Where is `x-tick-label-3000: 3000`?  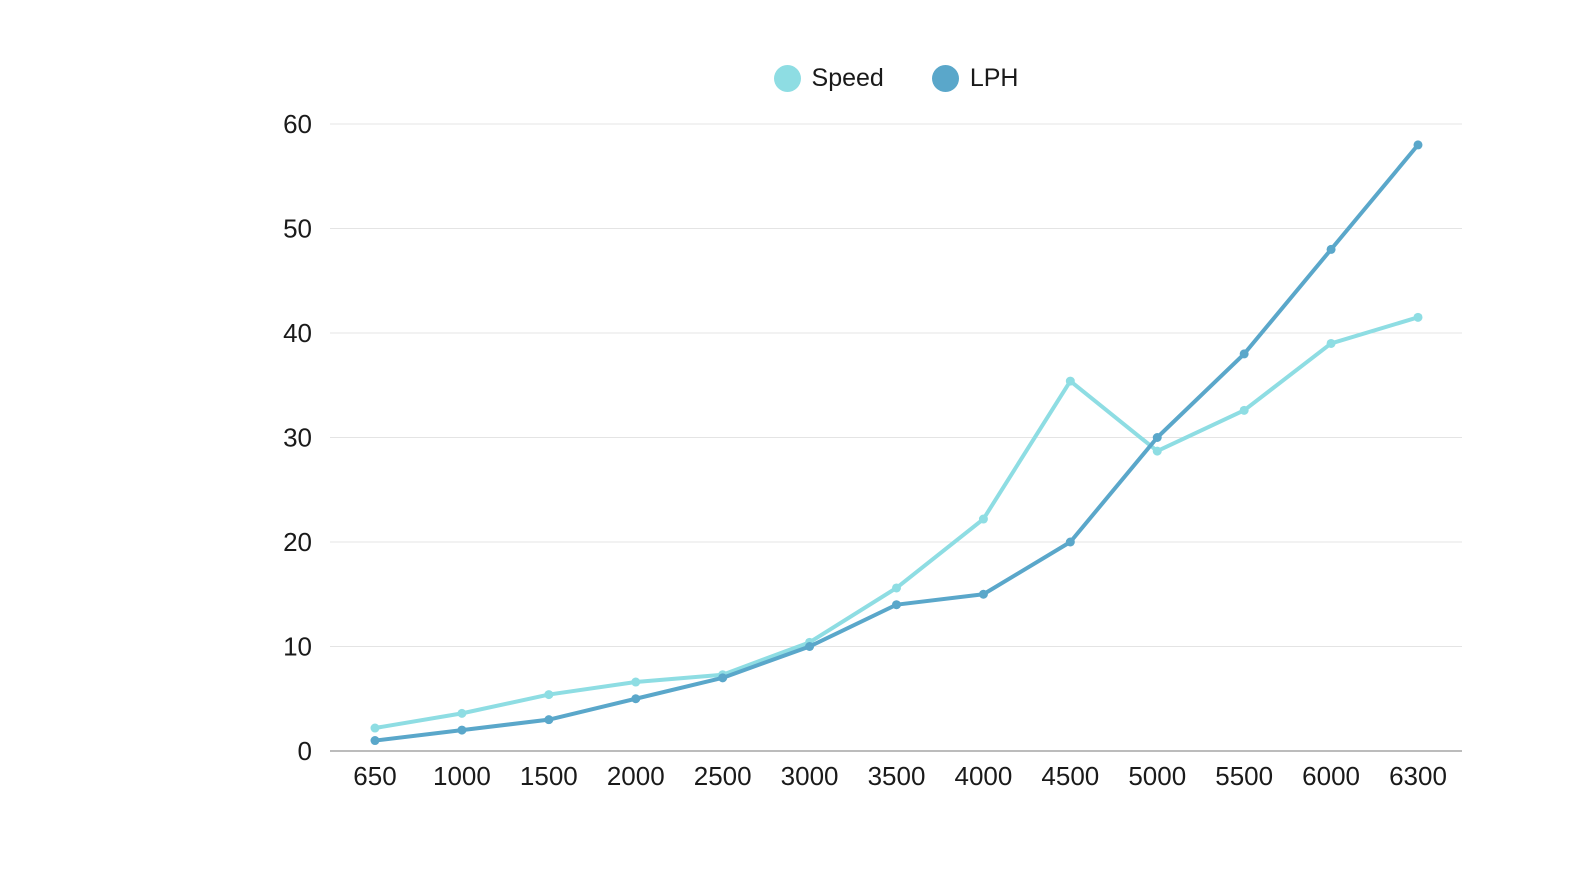 x-tick-label-3000: 3000 is located at coordinates (810, 776).